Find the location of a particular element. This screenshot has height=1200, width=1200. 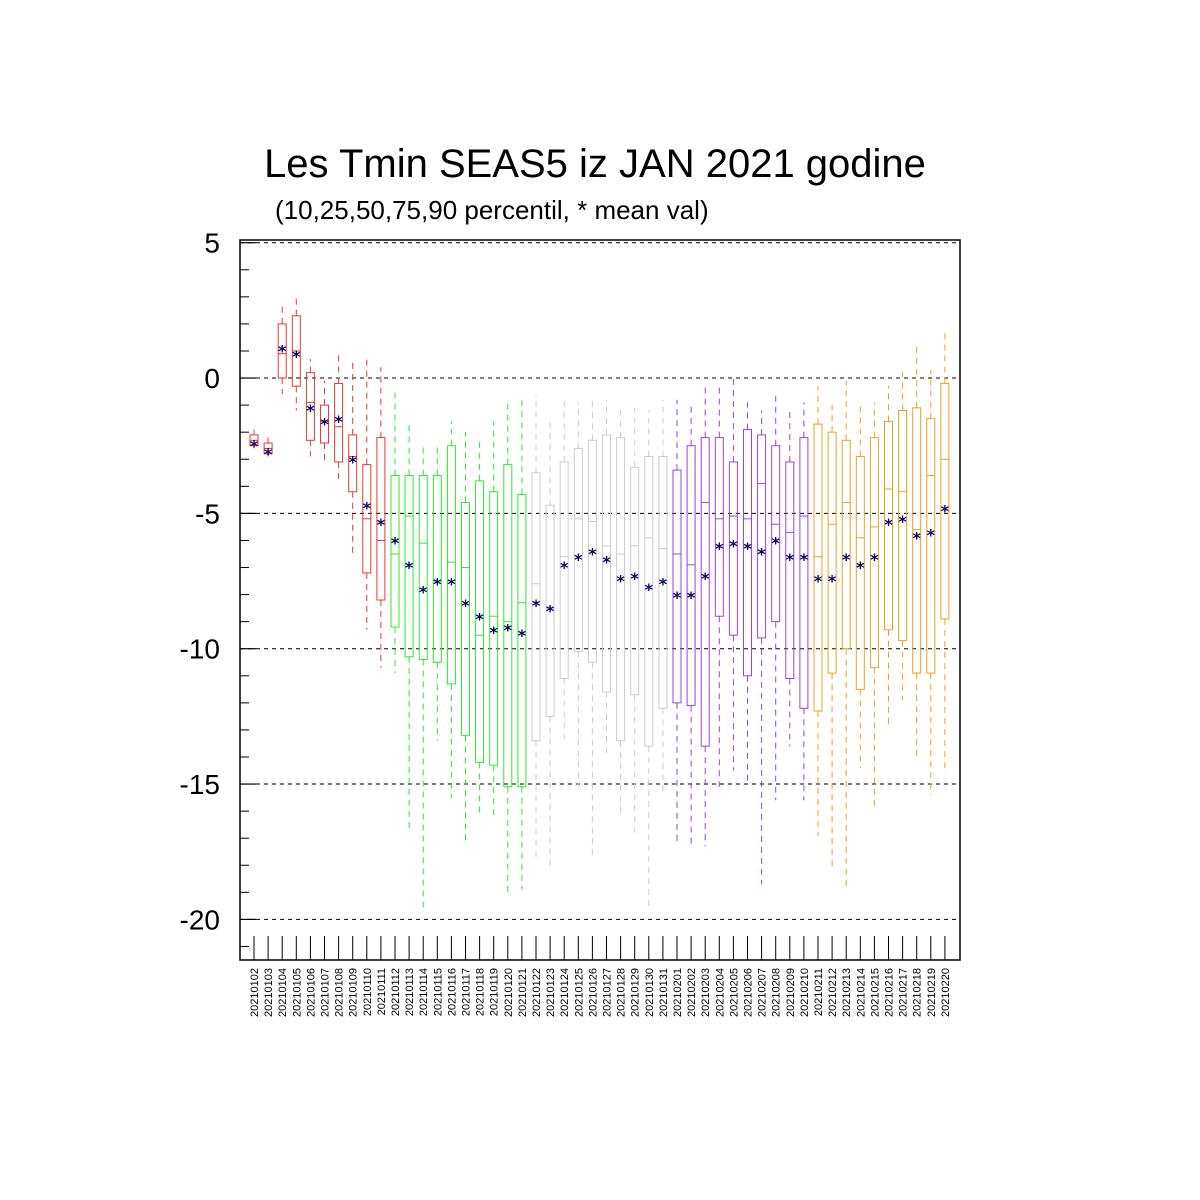

x-tick-label: 20210215 is located at coordinates (875, 992).